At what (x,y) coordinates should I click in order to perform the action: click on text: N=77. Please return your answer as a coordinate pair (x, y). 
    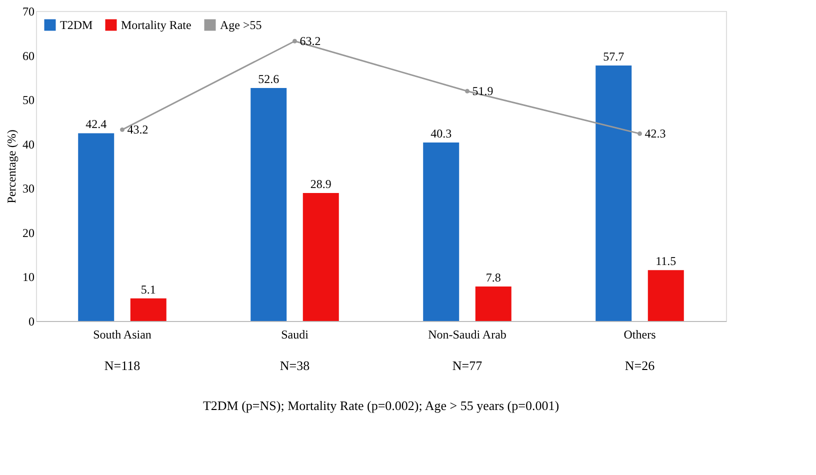
    Looking at the image, I should click on (467, 365).